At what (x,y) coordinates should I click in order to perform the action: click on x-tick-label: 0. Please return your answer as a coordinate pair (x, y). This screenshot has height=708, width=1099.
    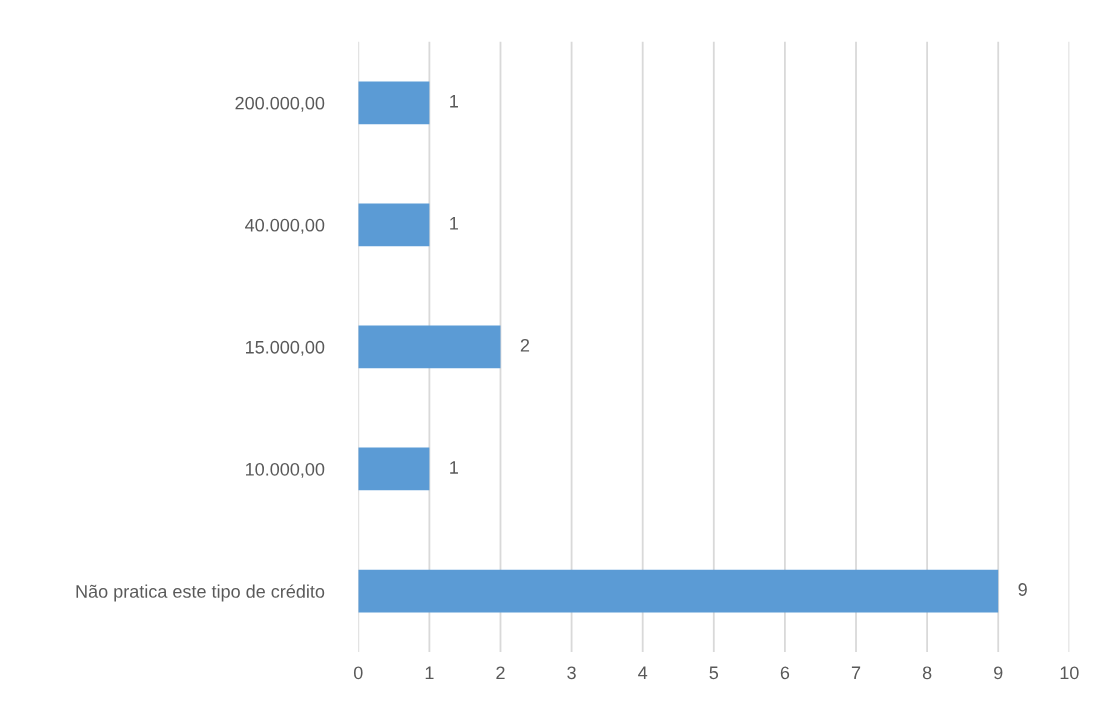
    Looking at the image, I should click on (358, 673).